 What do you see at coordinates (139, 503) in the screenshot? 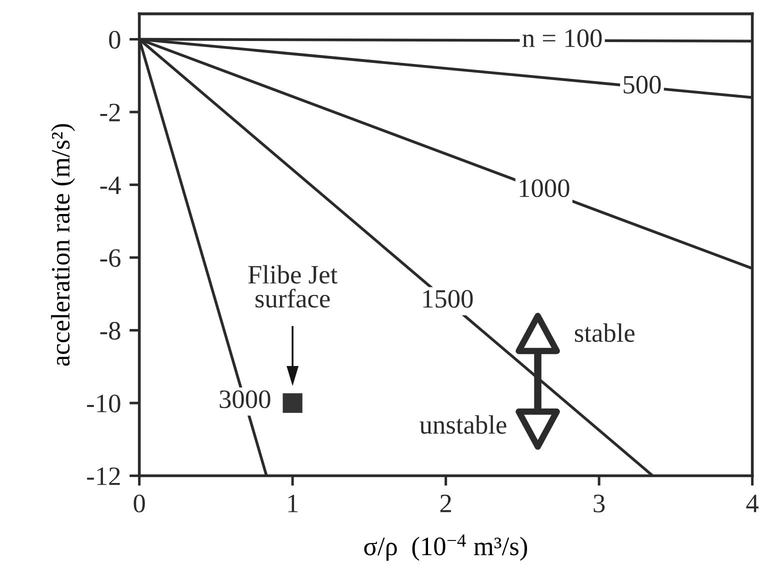
I see `x-tick-label: 0` at bounding box center [139, 503].